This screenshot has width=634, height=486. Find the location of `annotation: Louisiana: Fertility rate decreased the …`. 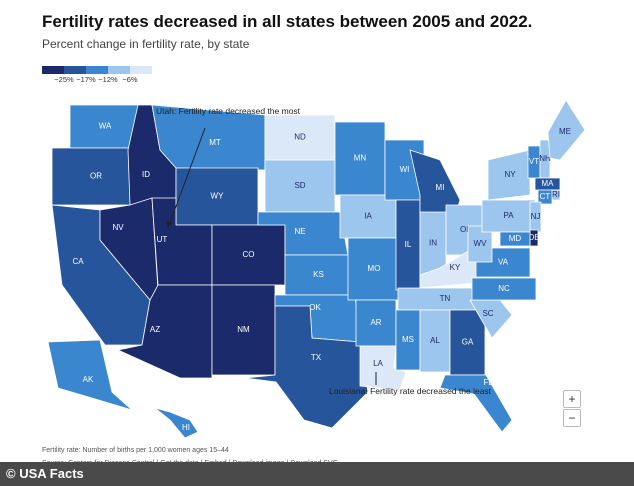

annotation: Louisiana: Fertility rate decreased the … is located at coordinates (410, 391).